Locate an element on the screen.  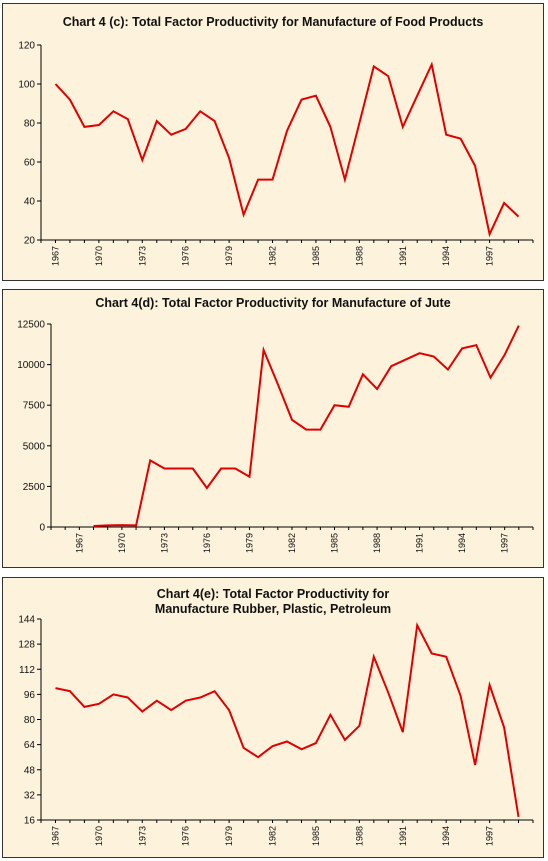
y-tick-label: 120 is located at coordinates (26, 46).